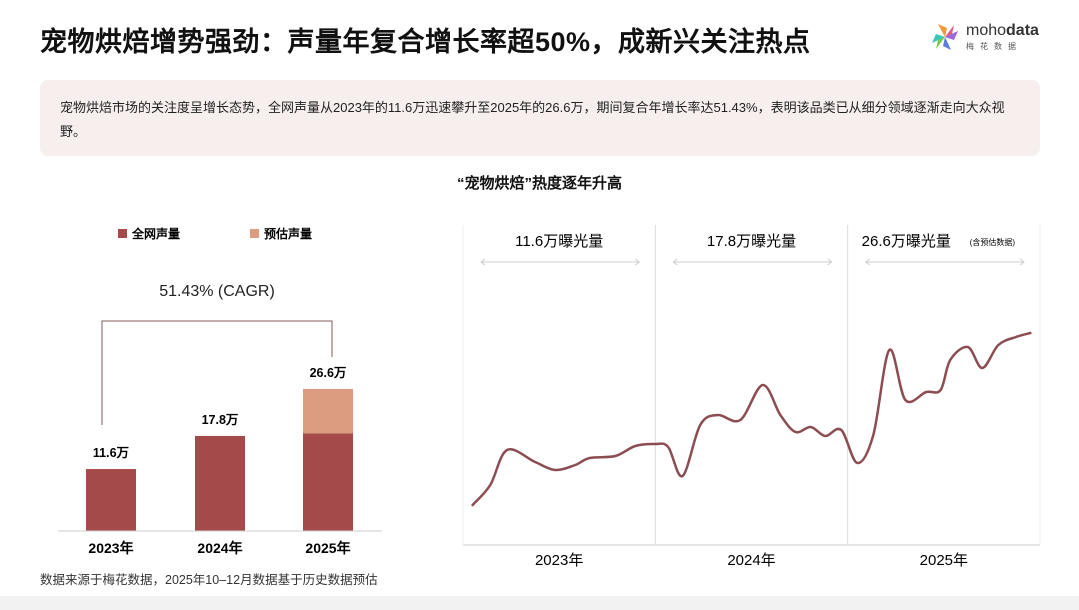  What do you see at coordinates (220, 420) in the screenshot?
I see `bar-data-label: 17.8万` at bounding box center [220, 420].